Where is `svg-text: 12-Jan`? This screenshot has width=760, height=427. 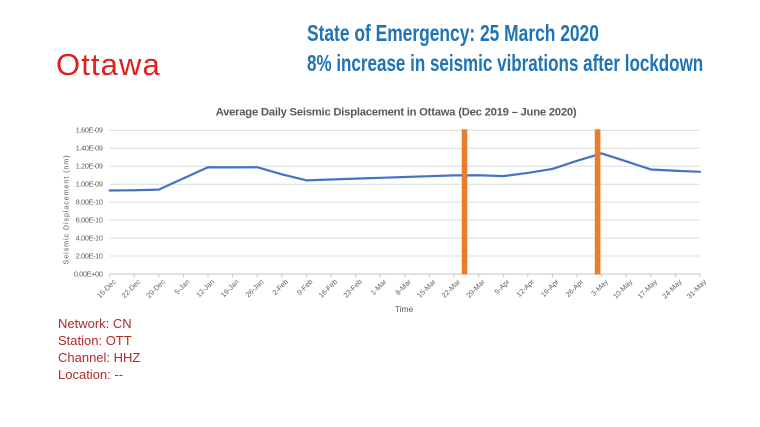
svg-text: 12-Jan is located at coordinates (205, 288).